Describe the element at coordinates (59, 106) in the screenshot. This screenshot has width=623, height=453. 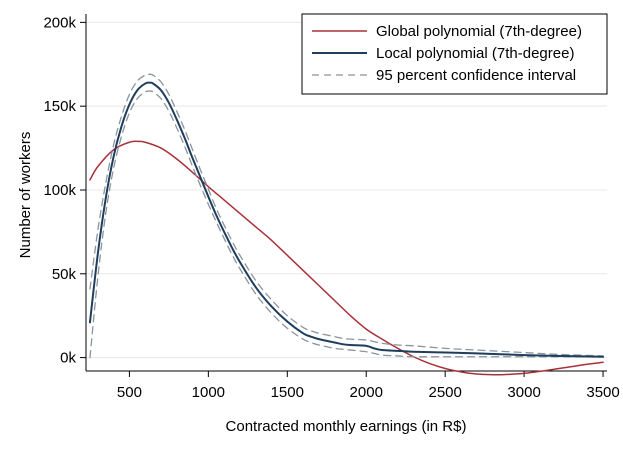
I see `y-tick-label-3: 150k` at that location.